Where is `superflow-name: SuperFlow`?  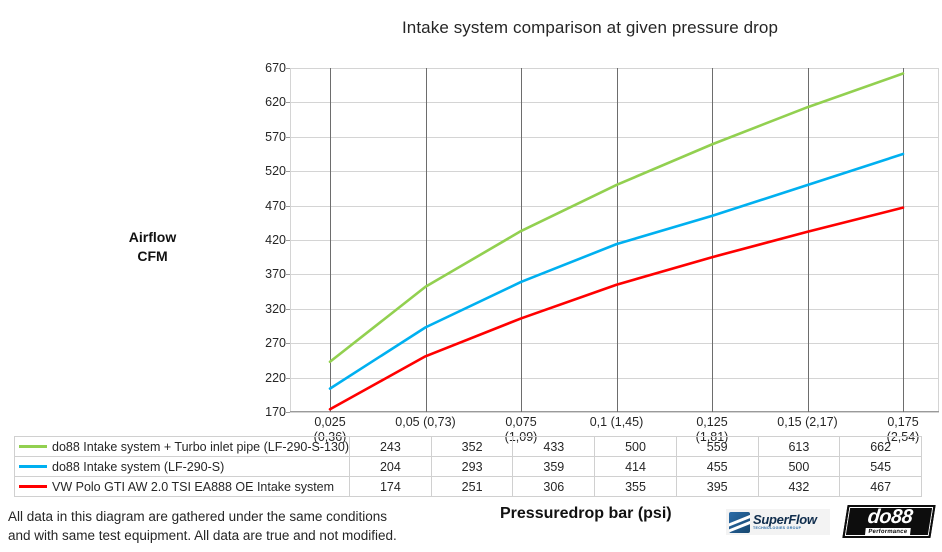 superflow-name: SuperFlow is located at coordinates (785, 519).